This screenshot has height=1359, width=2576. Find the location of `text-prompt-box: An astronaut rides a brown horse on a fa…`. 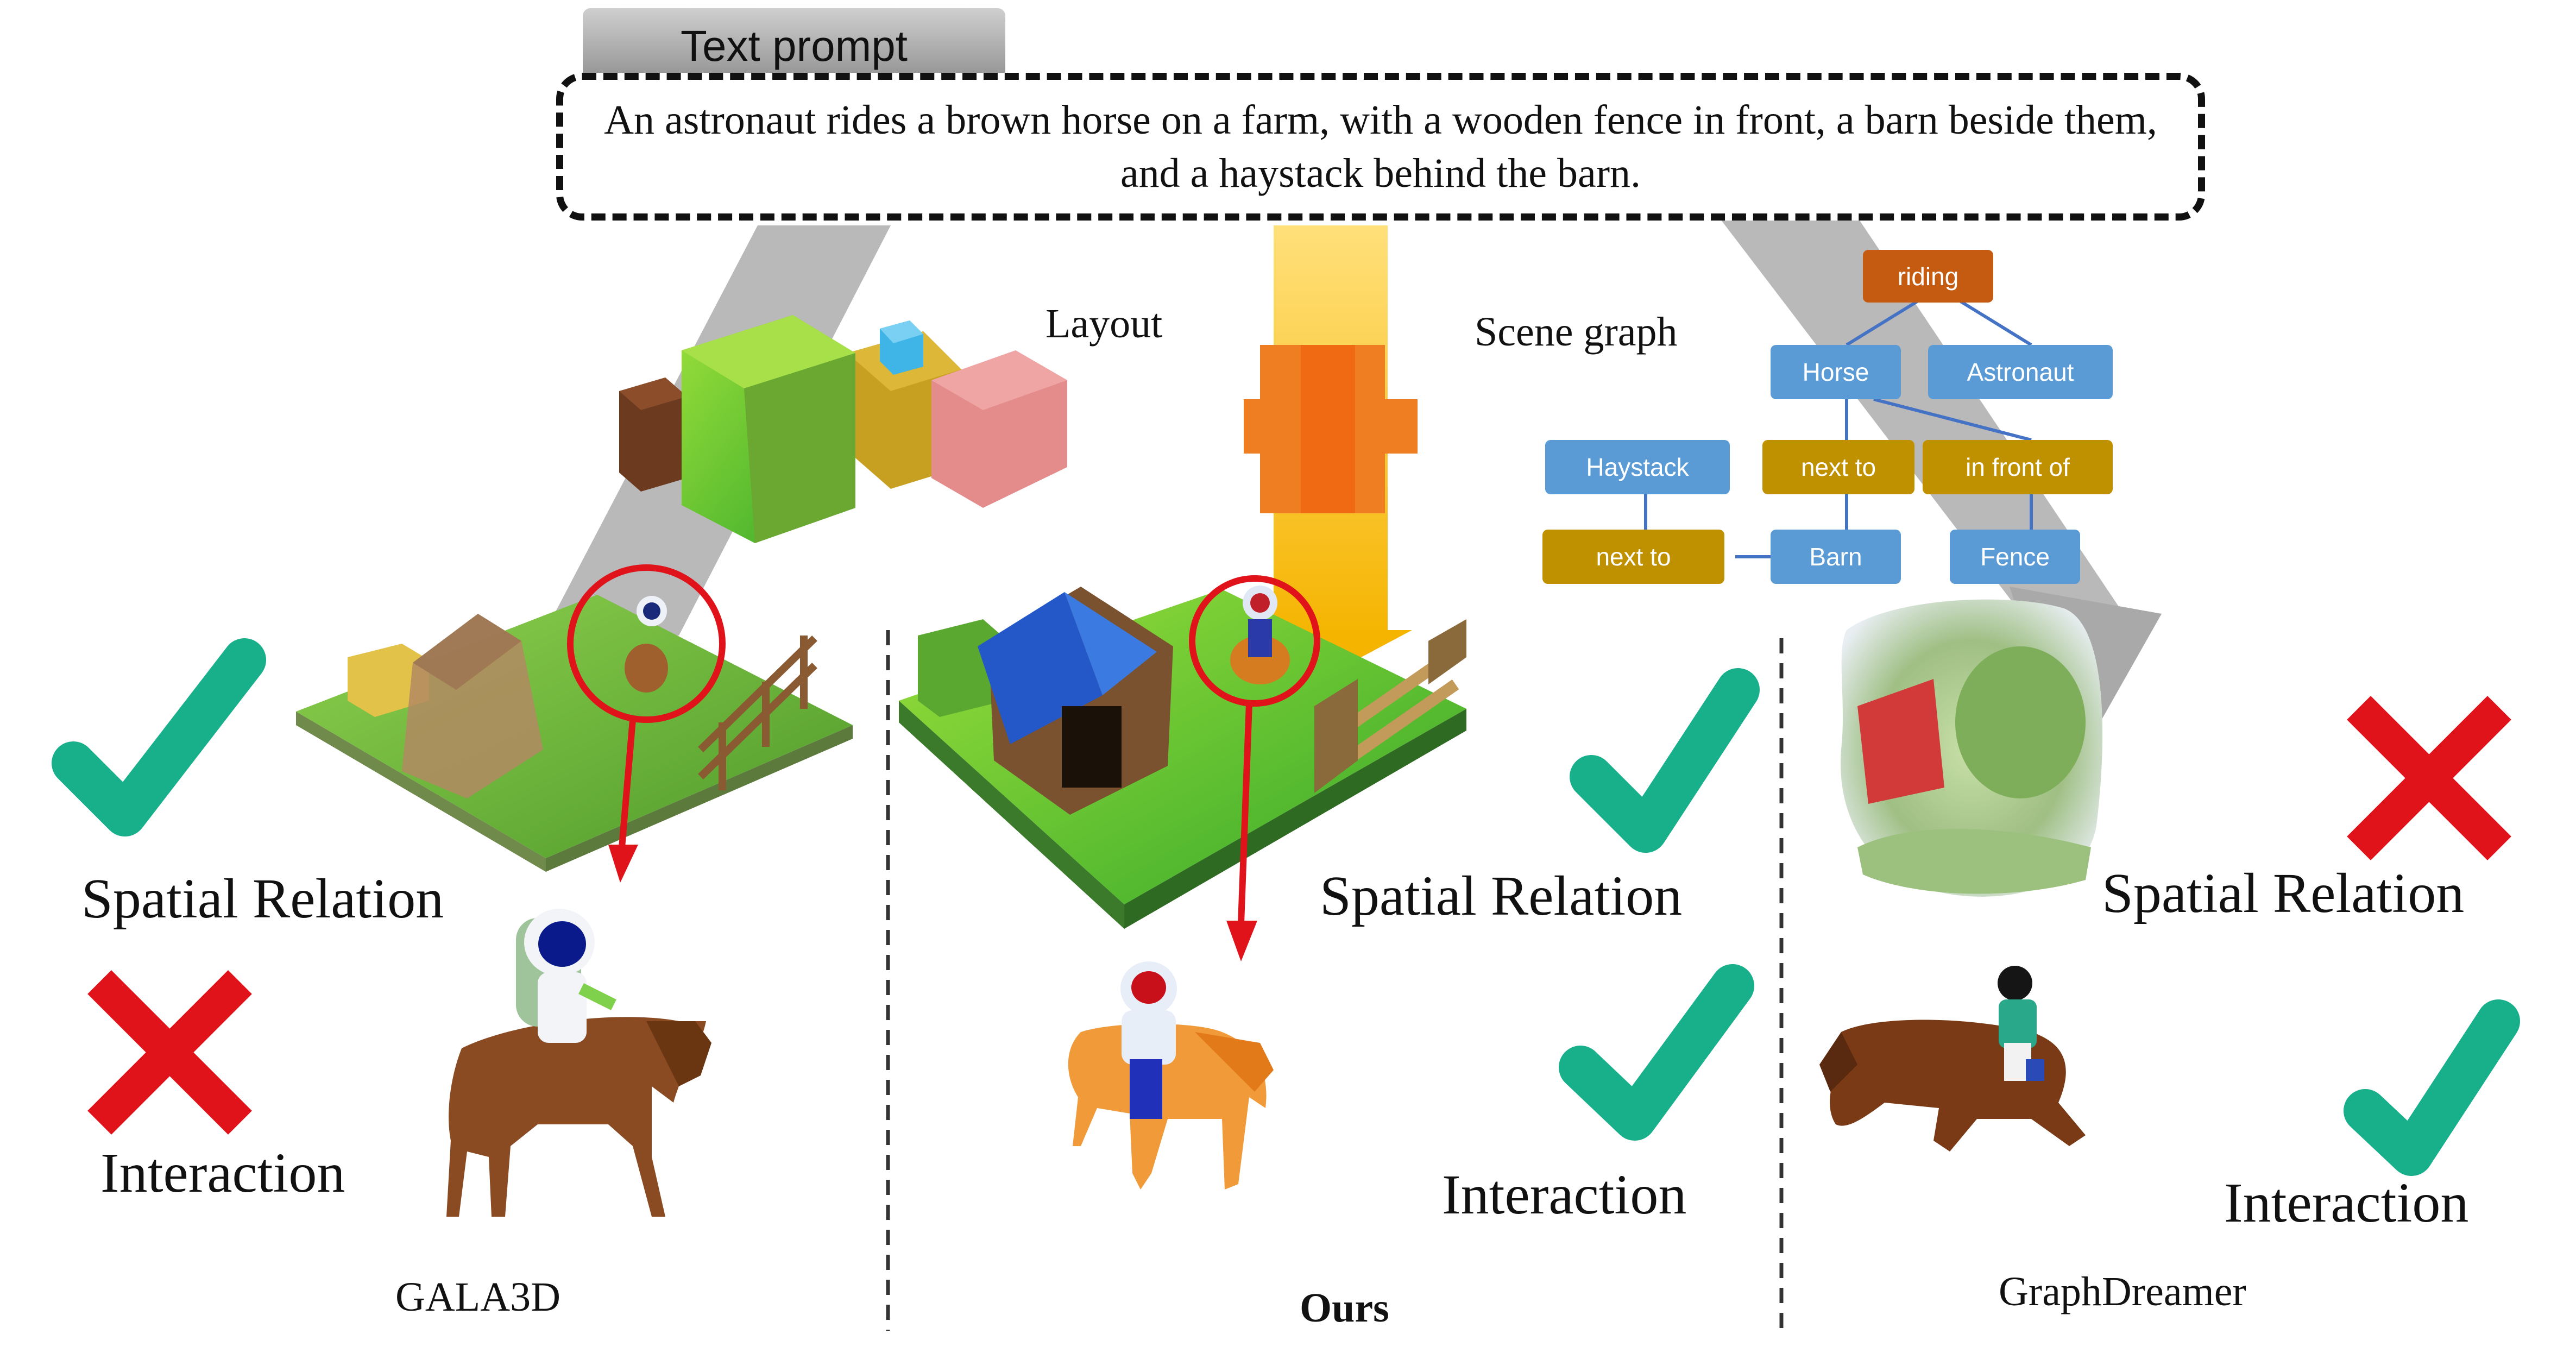

text-prompt-box: An astronaut rides a brown horse on a fa… is located at coordinates (1380, 147).